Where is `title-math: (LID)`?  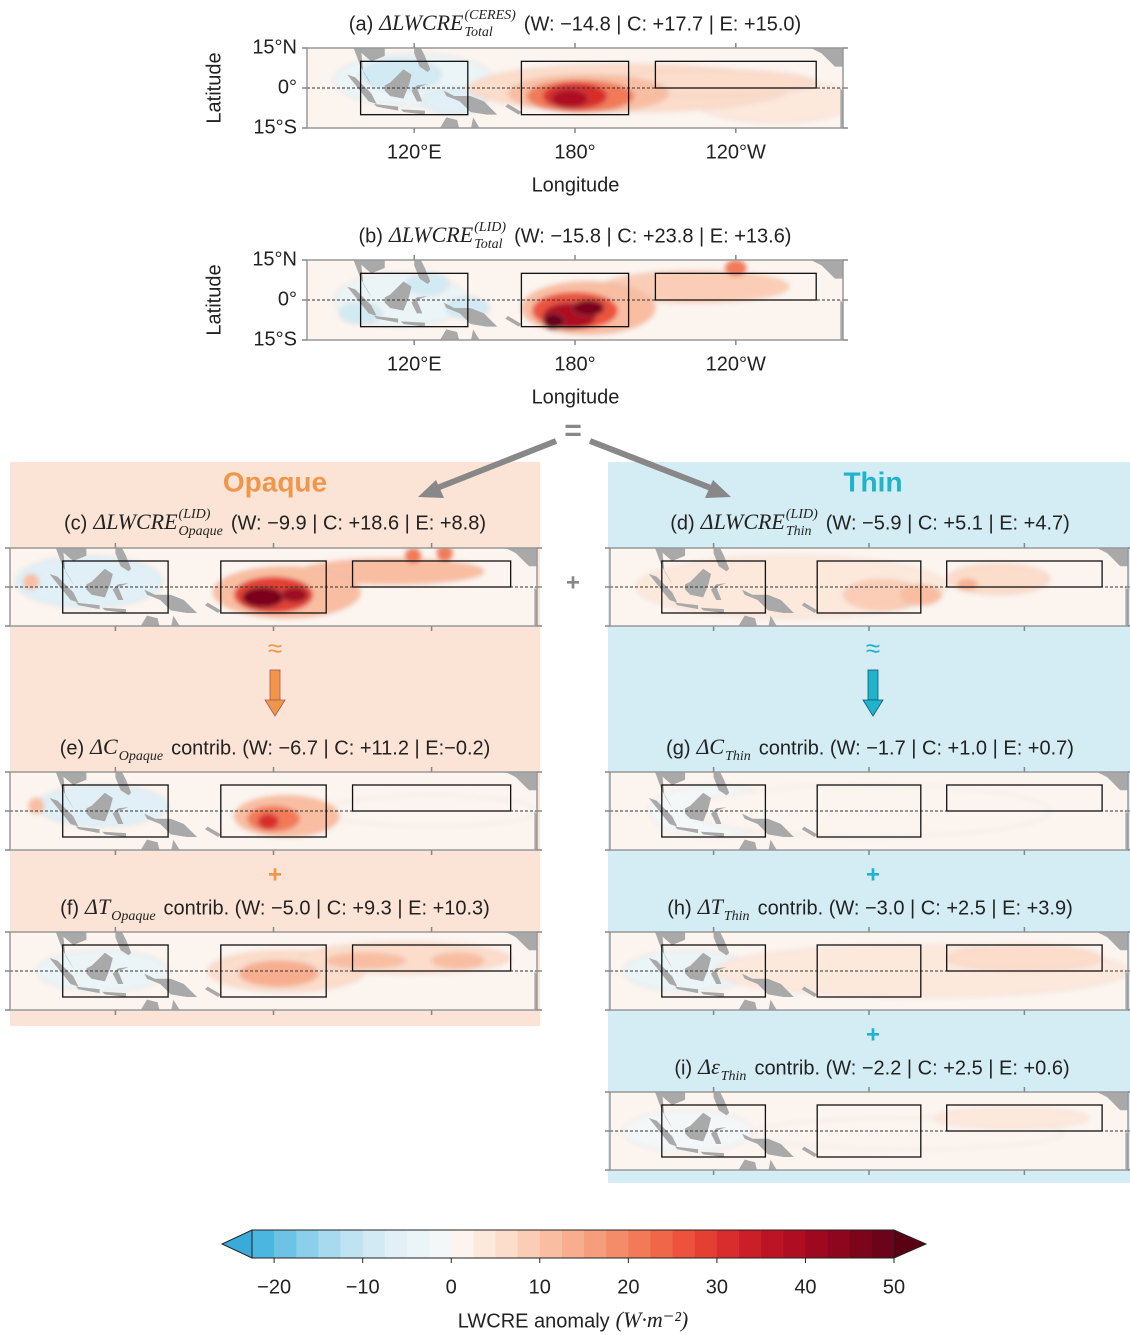
title-math: (LID) is located at coordinates (802, 514).